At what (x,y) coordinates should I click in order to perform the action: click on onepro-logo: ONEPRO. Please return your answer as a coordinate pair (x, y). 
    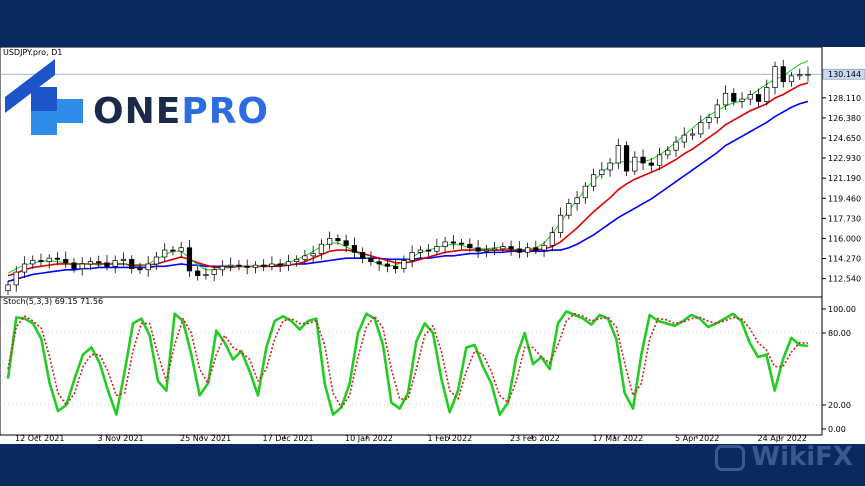
    Looking at the image, I should click on (136, 99).